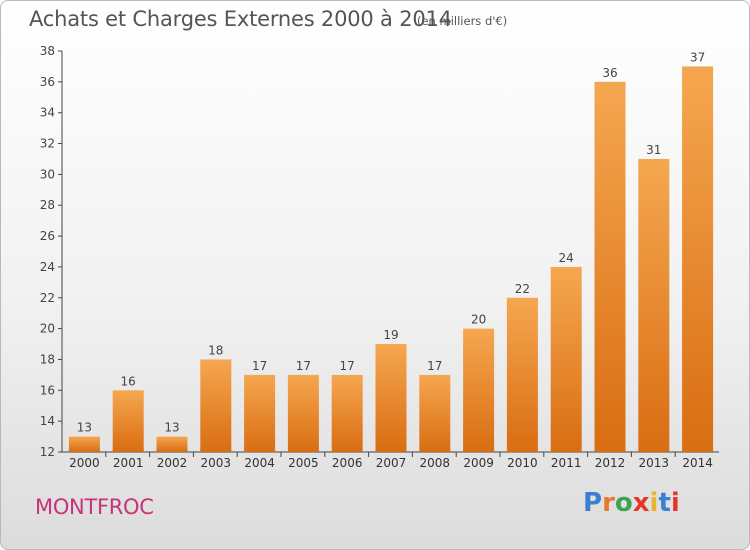  Describe the element at coordinates (47, 329) in the screenshot. I see `y-tick-label: 20` at that location.